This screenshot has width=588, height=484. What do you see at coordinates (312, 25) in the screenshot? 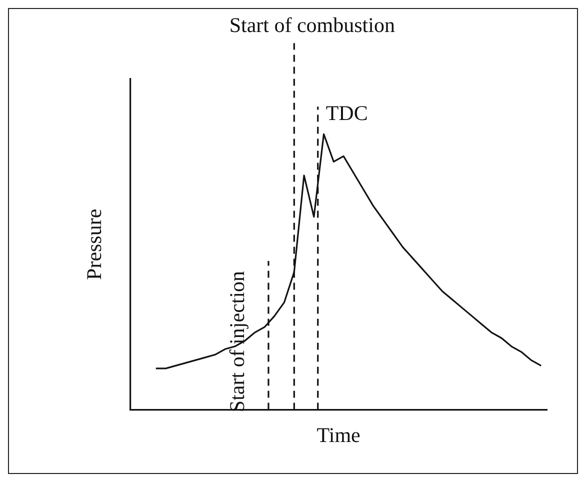
I see `text: Start of combustion` at bounding box center [312, 25].